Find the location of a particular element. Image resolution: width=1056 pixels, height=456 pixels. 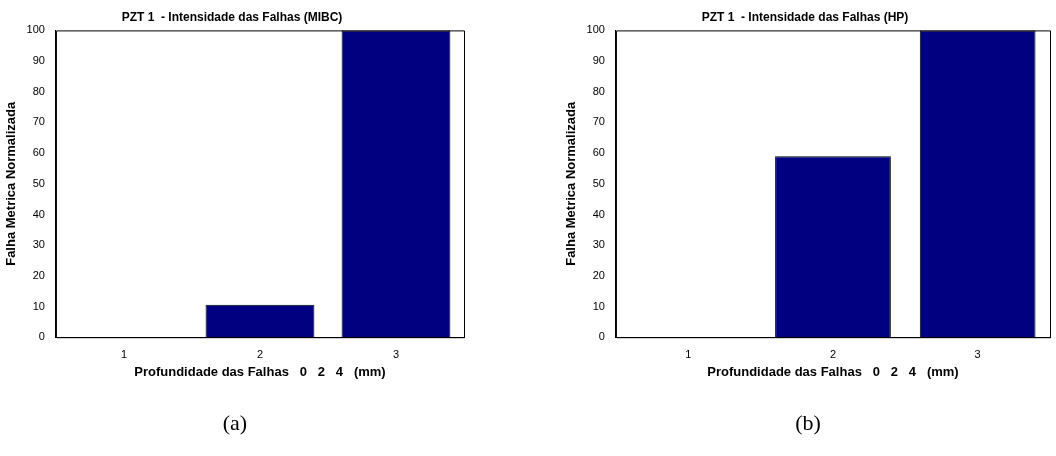

chart-title: PZT 1 - Intensidade das Falhas (HP) is located at coordinates (805, 16).